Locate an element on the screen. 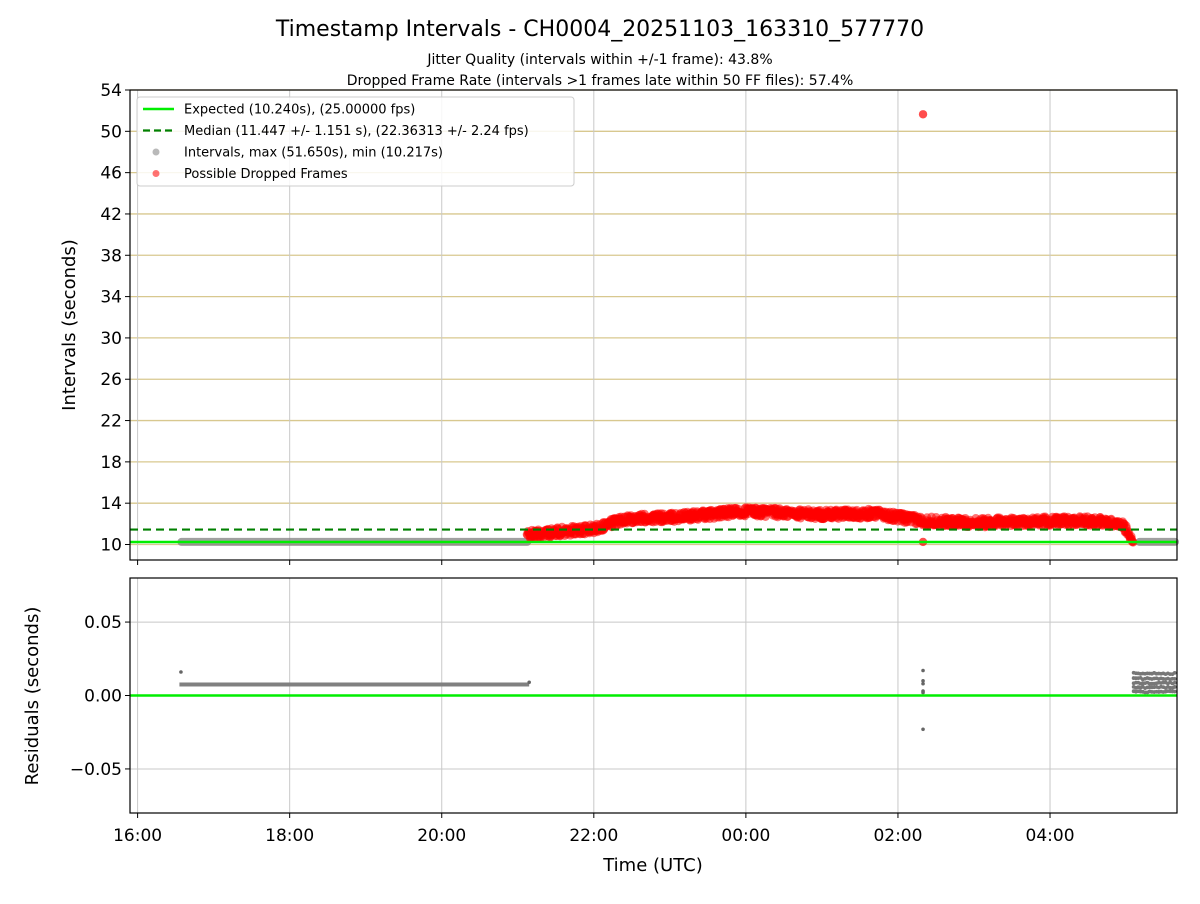  intervals-y-tick-label: 38 is located at coordinates (111, 256).